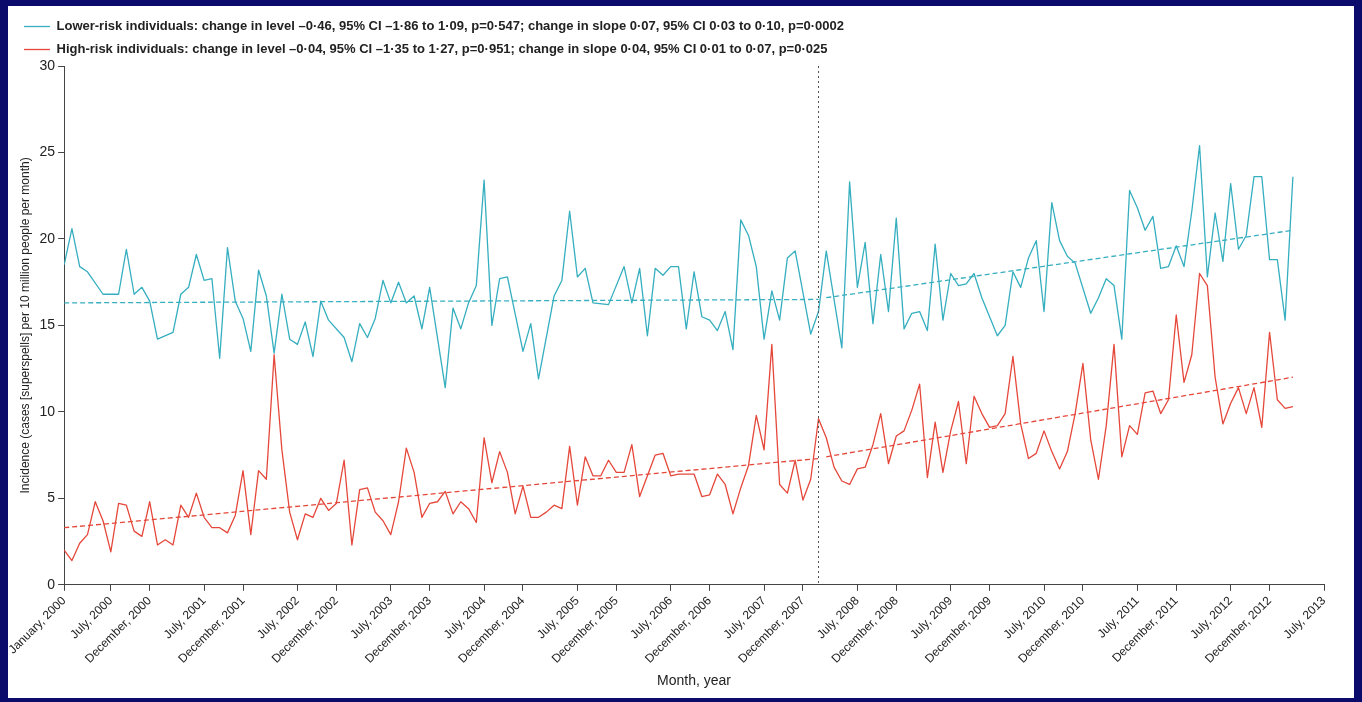  Describe the element at coordinates (51, 497) in the screenshot. I see `y-tick-label: 5` at that location.